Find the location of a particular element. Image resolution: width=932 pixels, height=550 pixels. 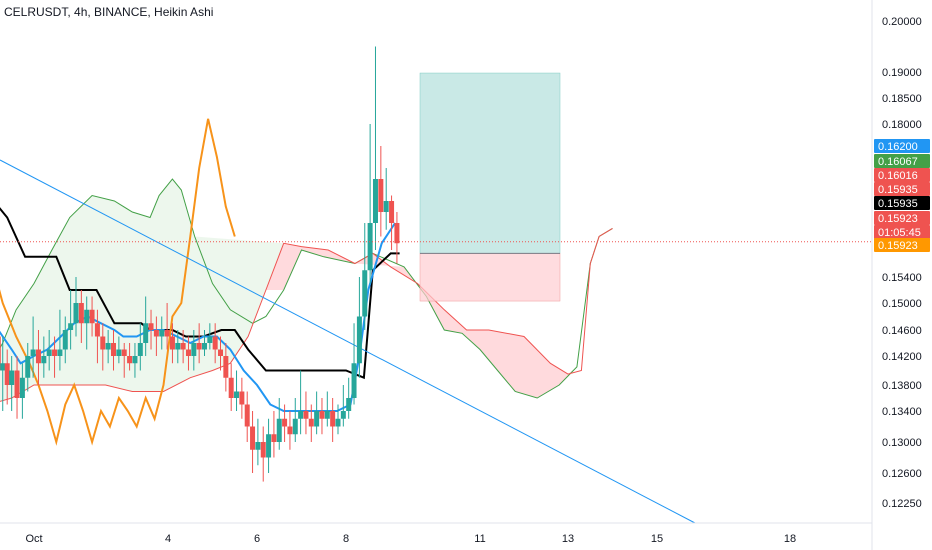

price-tick-label: 0.13800 is located at coordinates (902, 386).